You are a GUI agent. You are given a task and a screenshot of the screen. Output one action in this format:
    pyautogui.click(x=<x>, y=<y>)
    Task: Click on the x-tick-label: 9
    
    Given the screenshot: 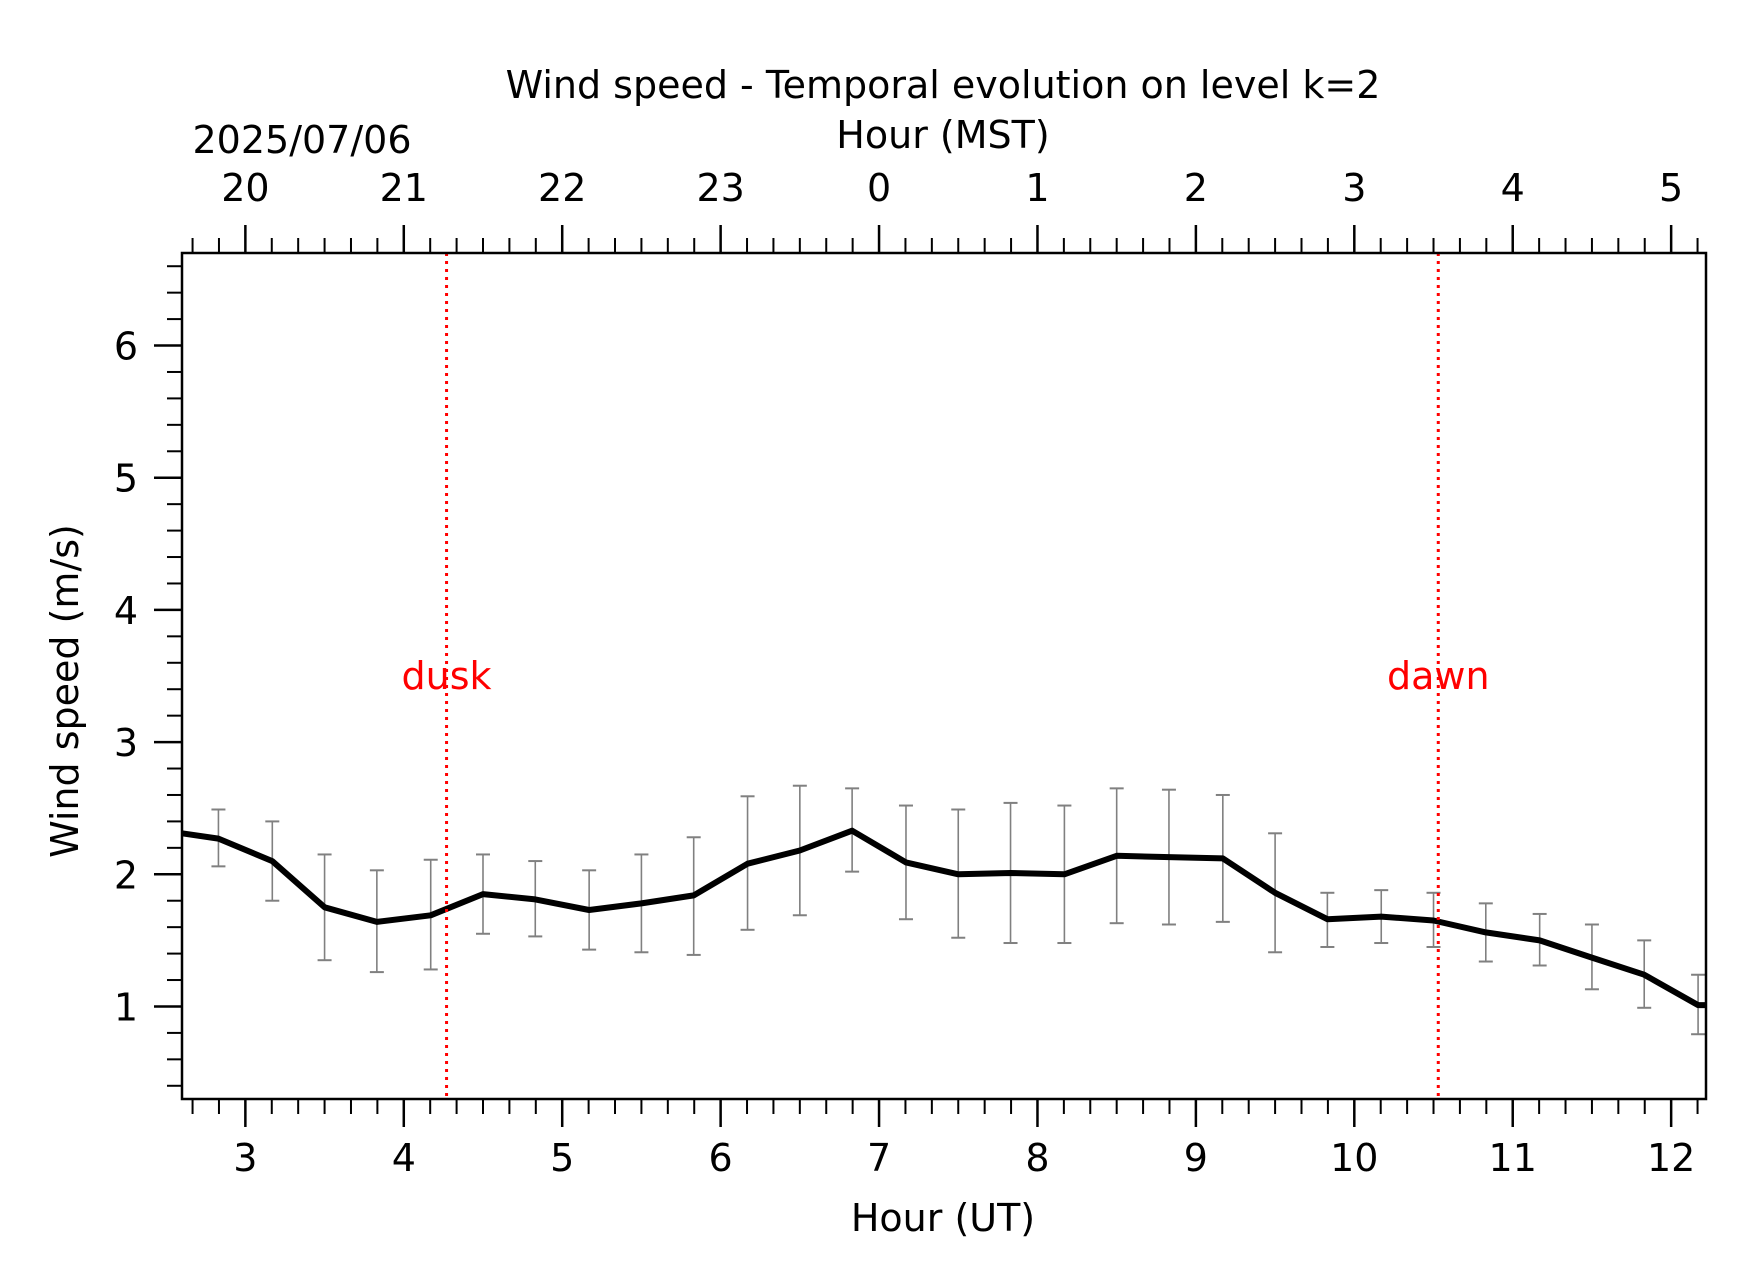 What is the action you would take?
    pyautogui.click(x=1196, y=1158)
    